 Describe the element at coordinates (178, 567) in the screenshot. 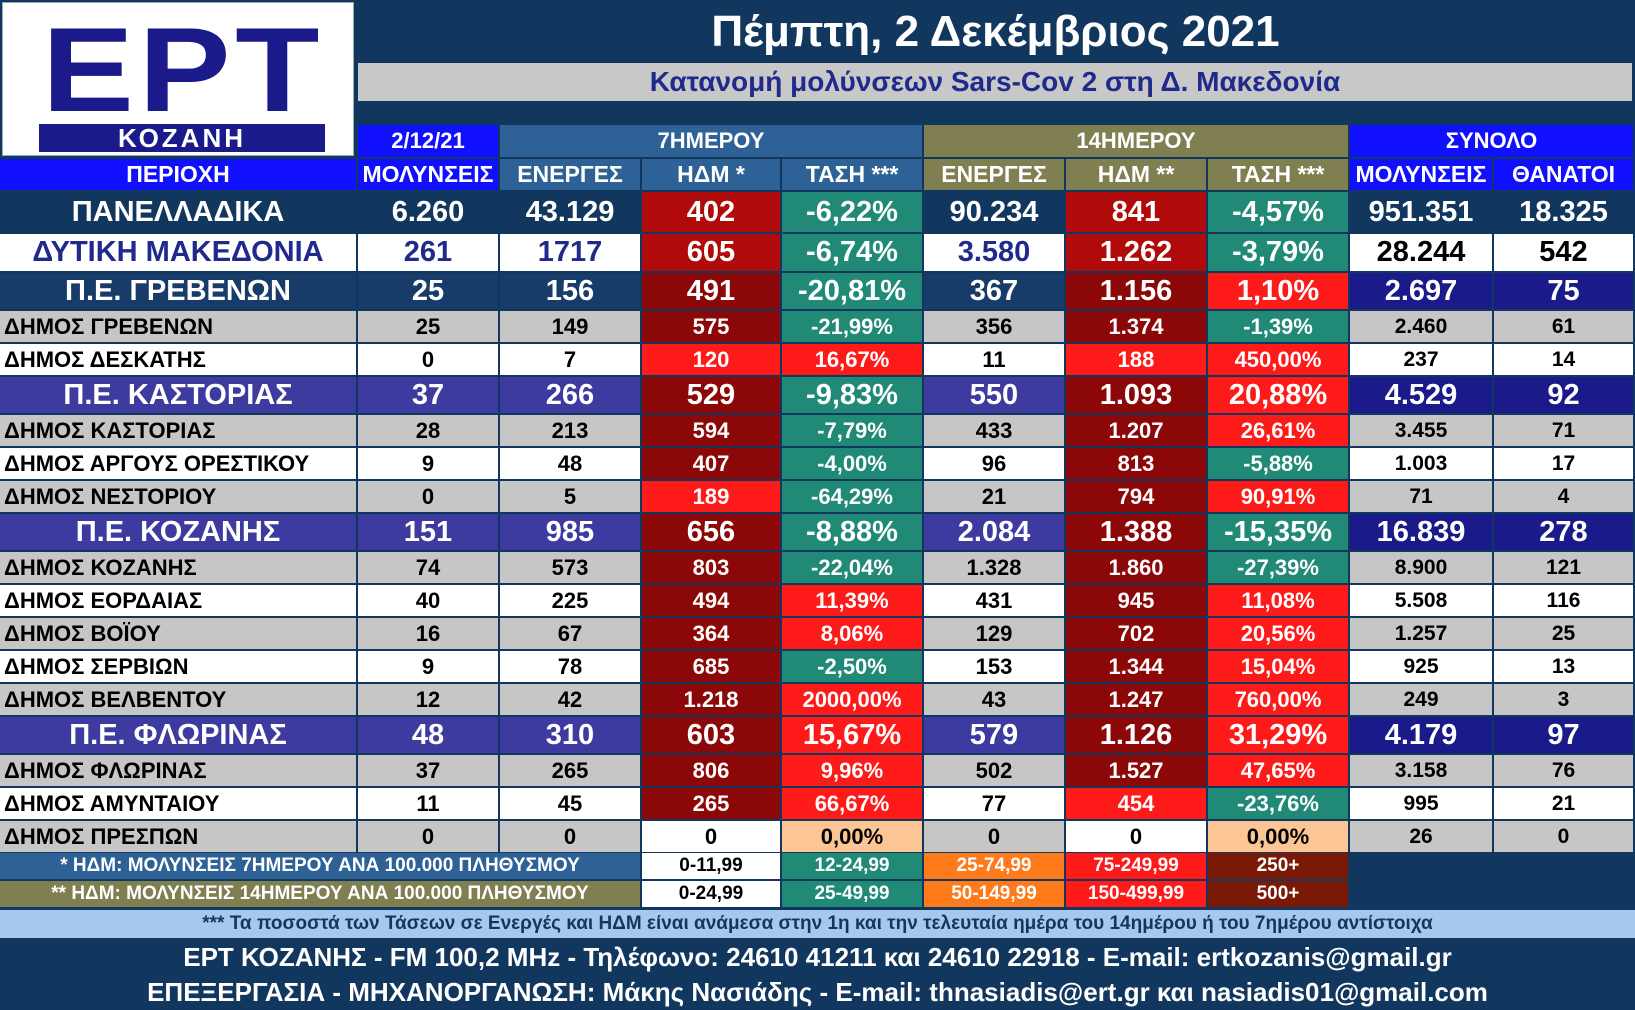

I see `area-name-cell: ΔΗΜΟΣ ΚΟΖΑΝΗΣ` at that location.